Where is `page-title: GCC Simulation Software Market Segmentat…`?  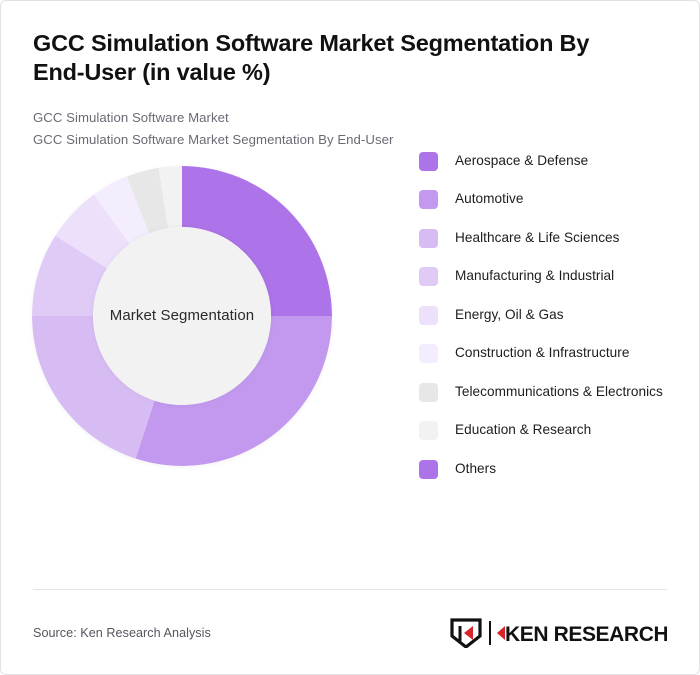
page-title: GCC Simulation Software Market Segmentat… is located at coordinates (311, 58).